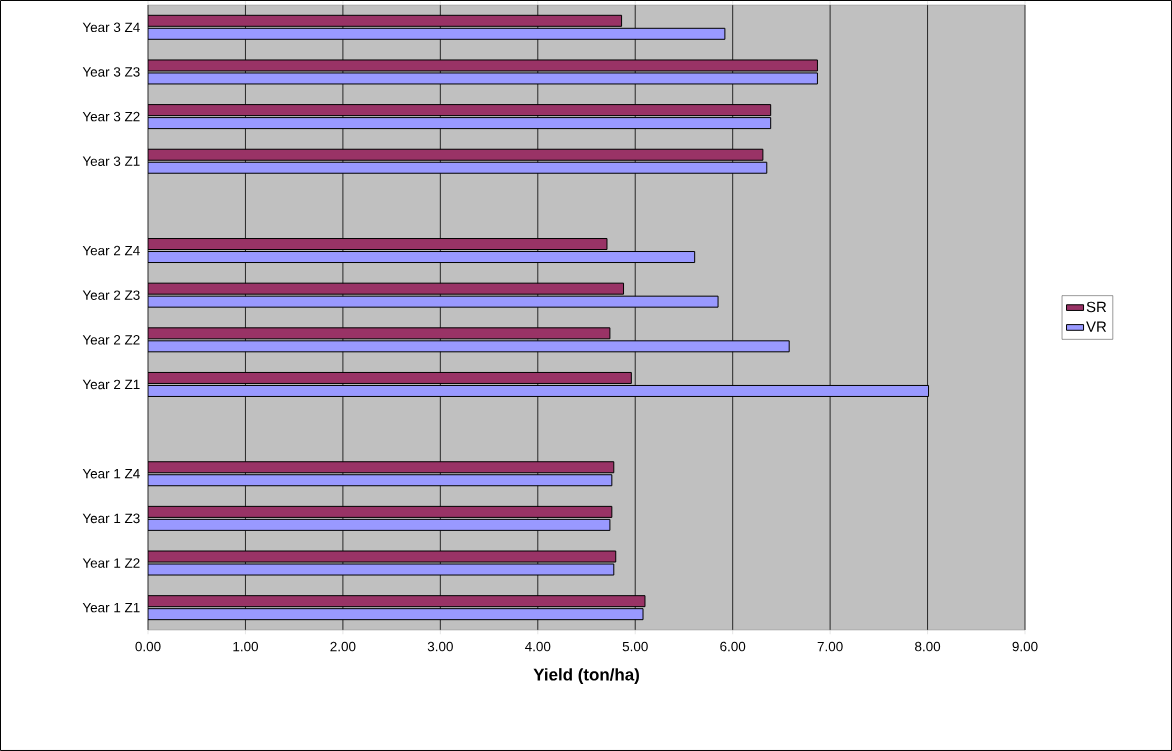 Image resolution: width=1172 pixels, height=751 pixels. Describe the element at coordinates (111, 116) in the screenshot. I see `y-tick-label: Year 3 Z2` at that location.